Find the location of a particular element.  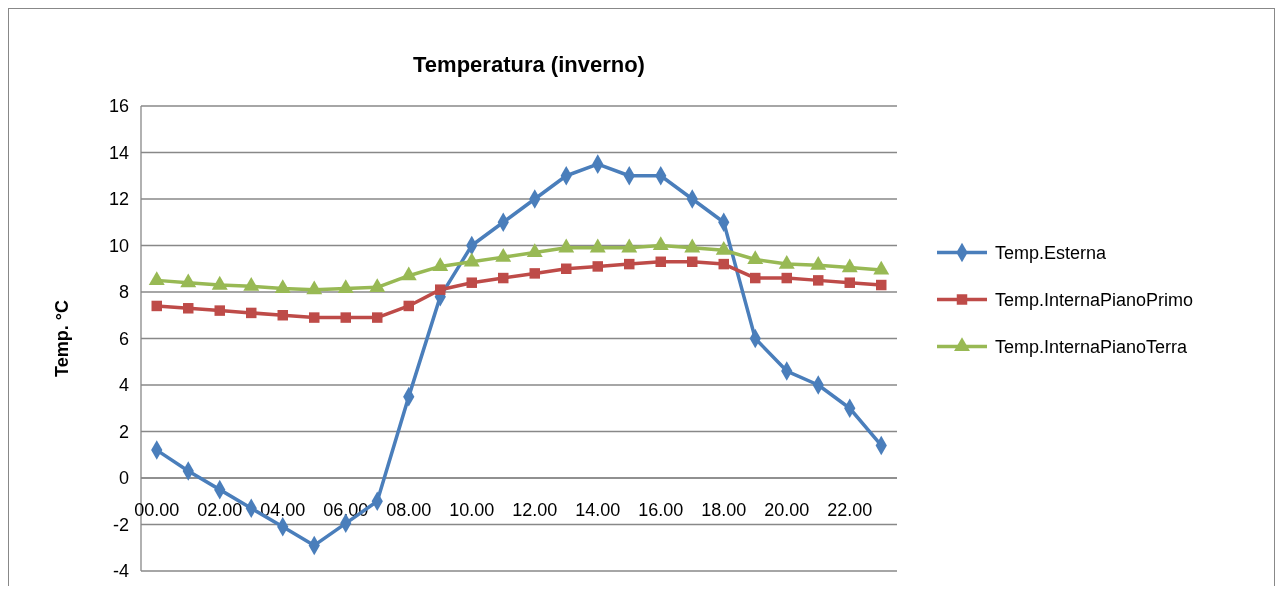

y-axis-title: Temp. °C is located at coordinates (62, 338).